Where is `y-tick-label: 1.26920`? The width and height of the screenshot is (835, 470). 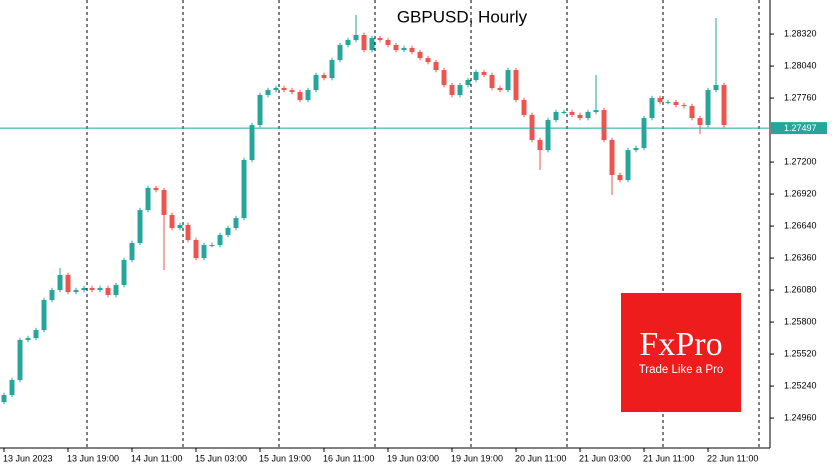
y-tick-label: 1.26920 is located at coordinates (800, 193).